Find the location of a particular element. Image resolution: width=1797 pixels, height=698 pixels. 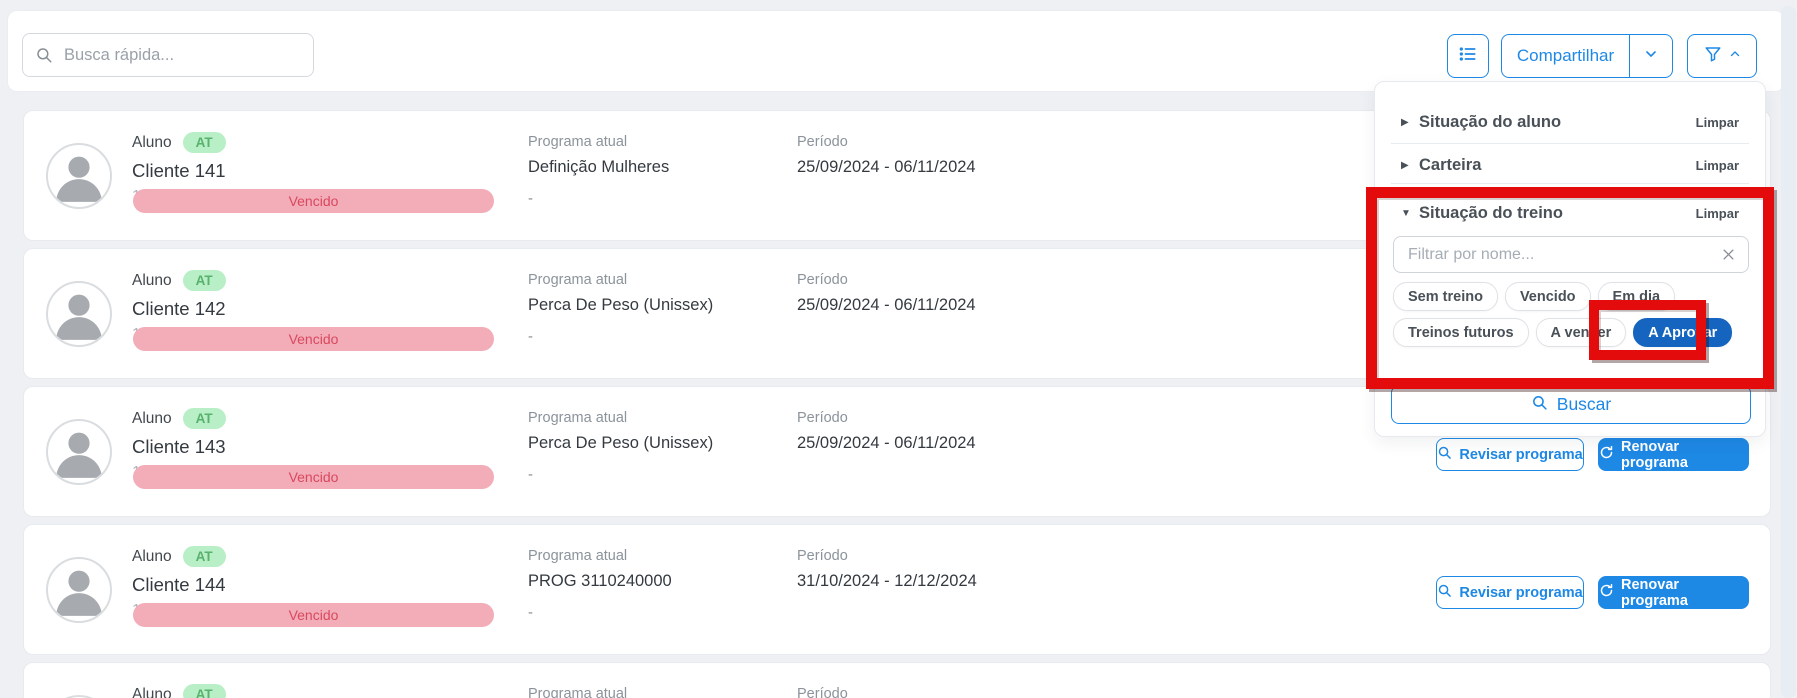

filter-toggle-button is located at coordinates (1722, 56).